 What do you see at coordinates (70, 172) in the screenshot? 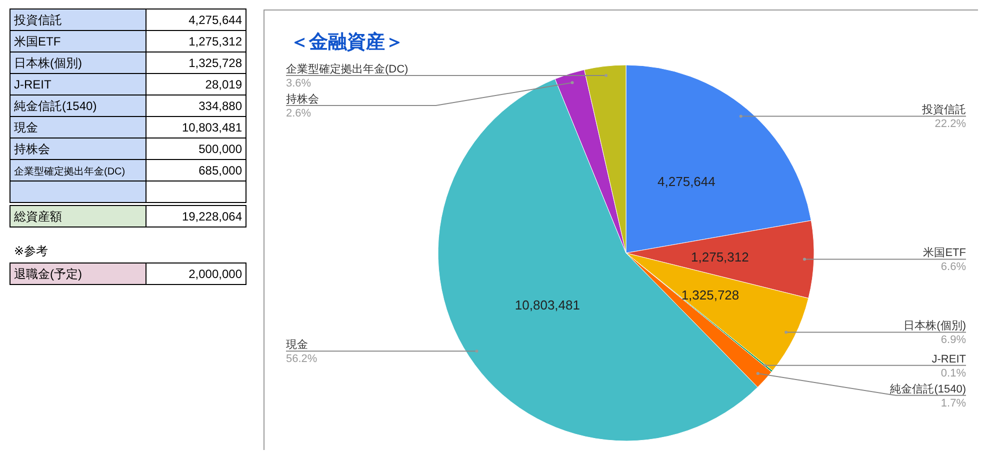
I see `category-label: 企業型確定拠出年金(DC)` at bounding box center [70, 172].